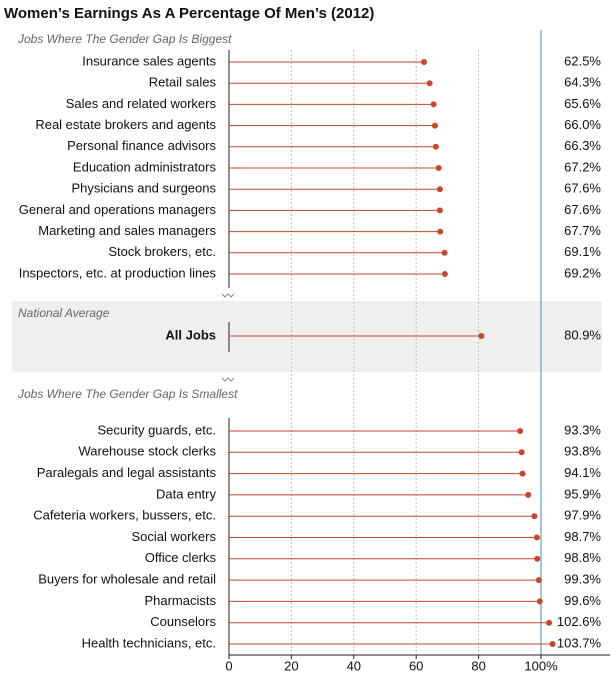 The width and height of the screenshot is (616, 680). I want to click on value-label: 98.7%, so click(582, 536).